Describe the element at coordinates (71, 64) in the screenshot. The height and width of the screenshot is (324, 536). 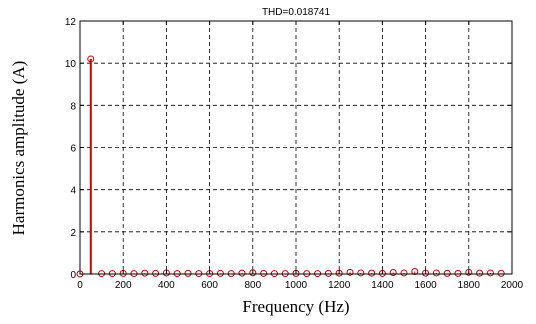
I see `y-tick-label: 10` at that location.